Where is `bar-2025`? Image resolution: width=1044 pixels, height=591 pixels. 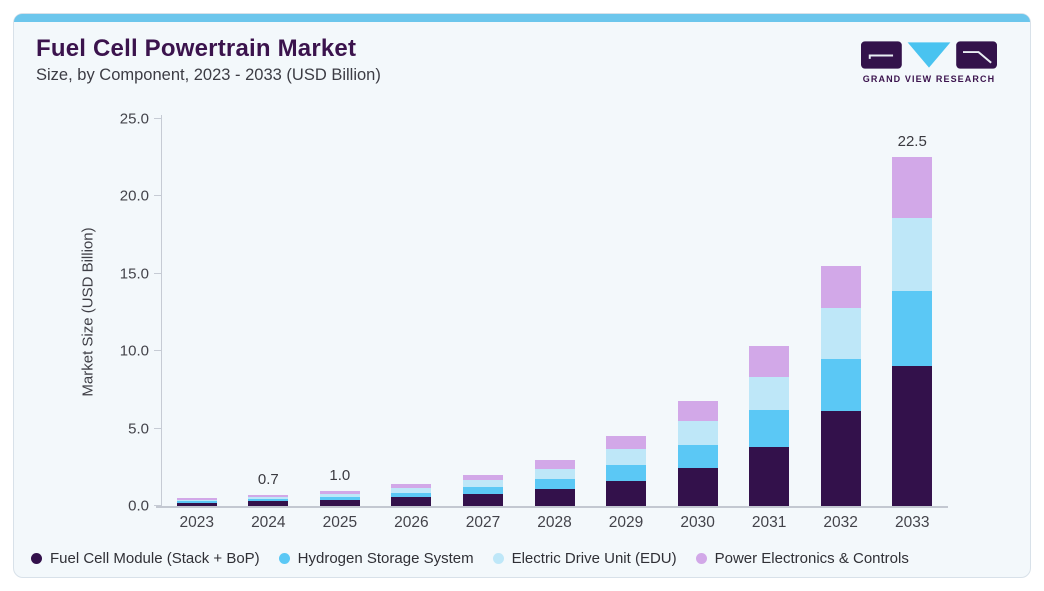
bar-2025 is located at coordinates (339, 498).